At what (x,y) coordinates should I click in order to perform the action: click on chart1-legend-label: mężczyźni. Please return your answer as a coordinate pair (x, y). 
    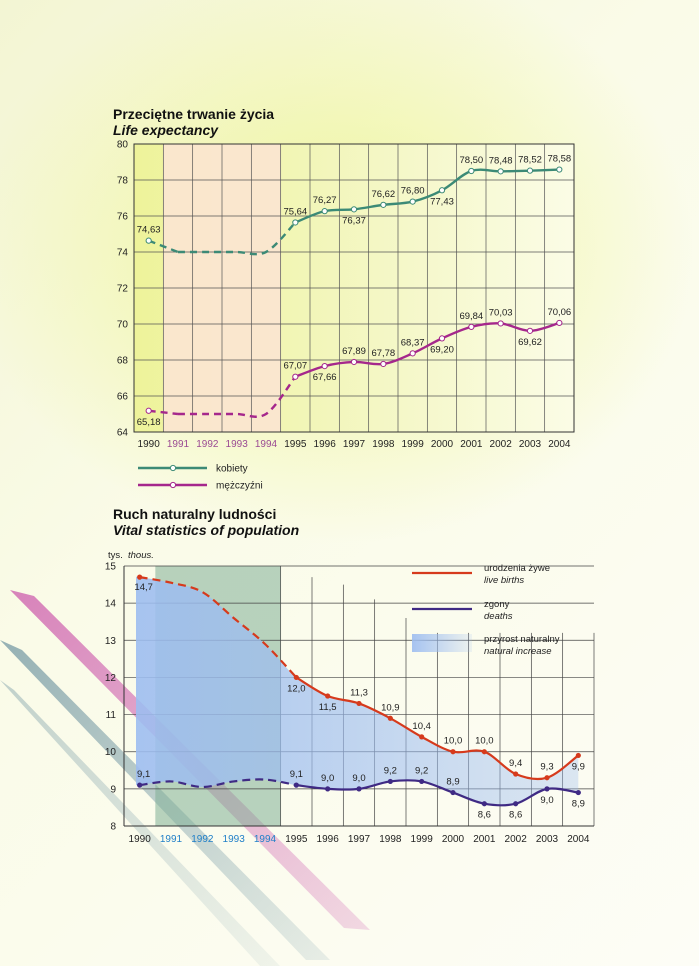
    Looking at the image, I should click on (239, 486).